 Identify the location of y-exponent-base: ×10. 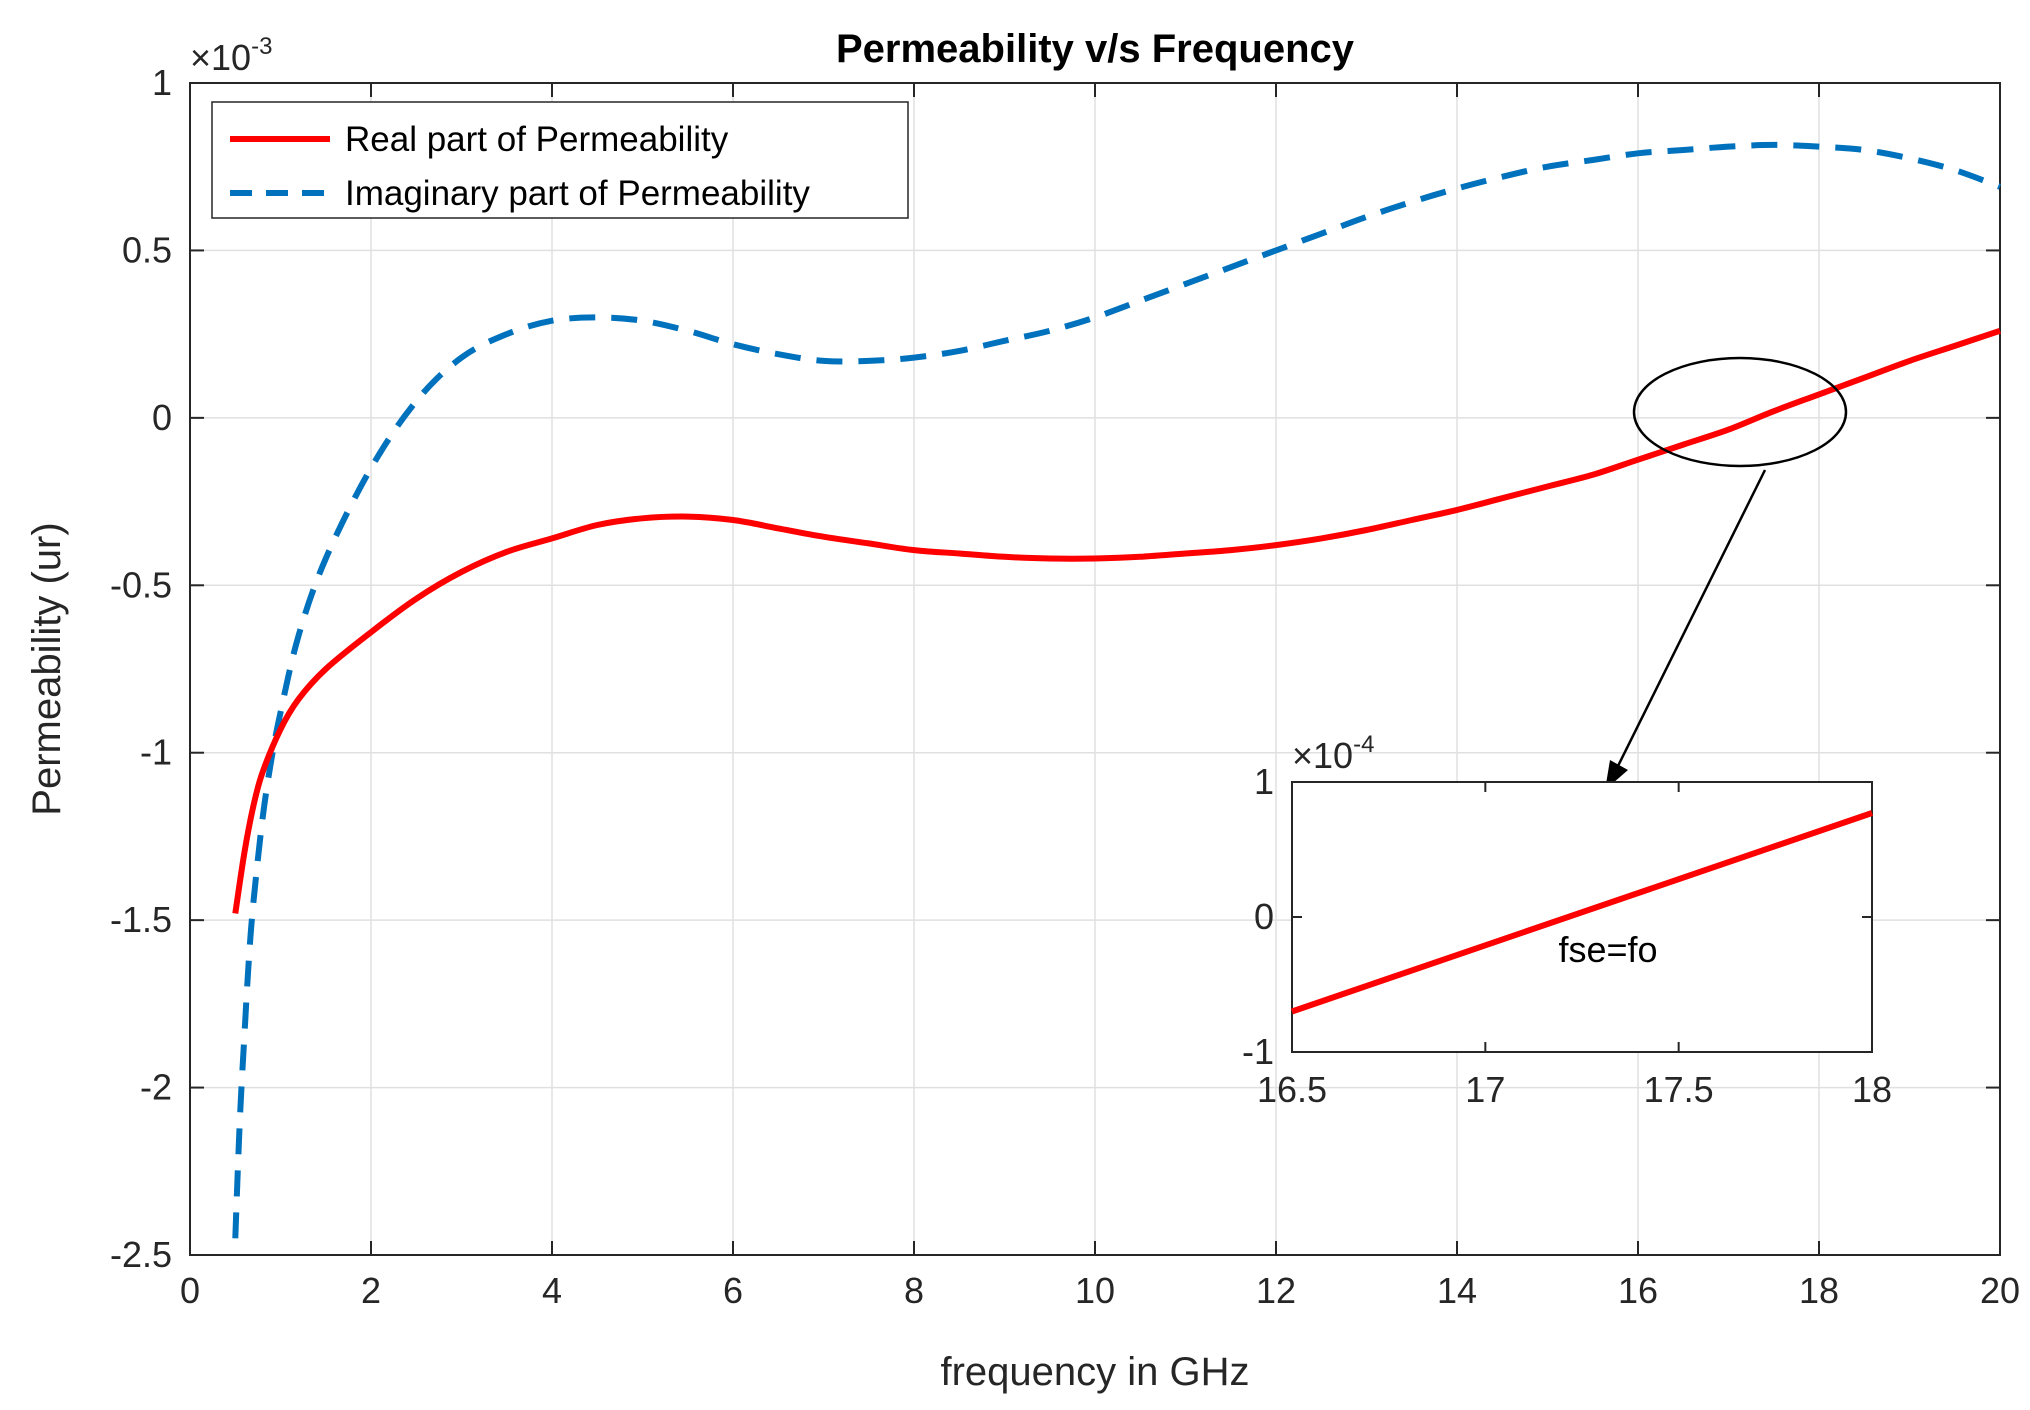
(220, 57).